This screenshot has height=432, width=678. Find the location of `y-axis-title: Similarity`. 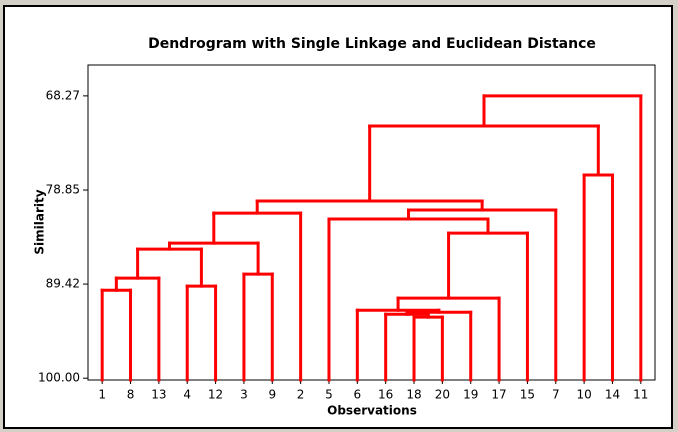

y-axis-title: Similarity is located at coordinates (40, 221).